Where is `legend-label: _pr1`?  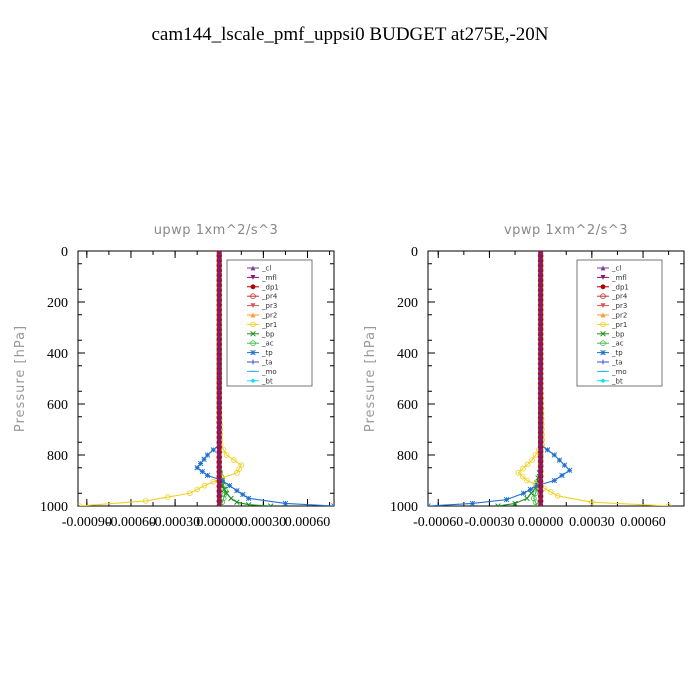
legend-label: _pr1 is located at coordinates (619, 325).